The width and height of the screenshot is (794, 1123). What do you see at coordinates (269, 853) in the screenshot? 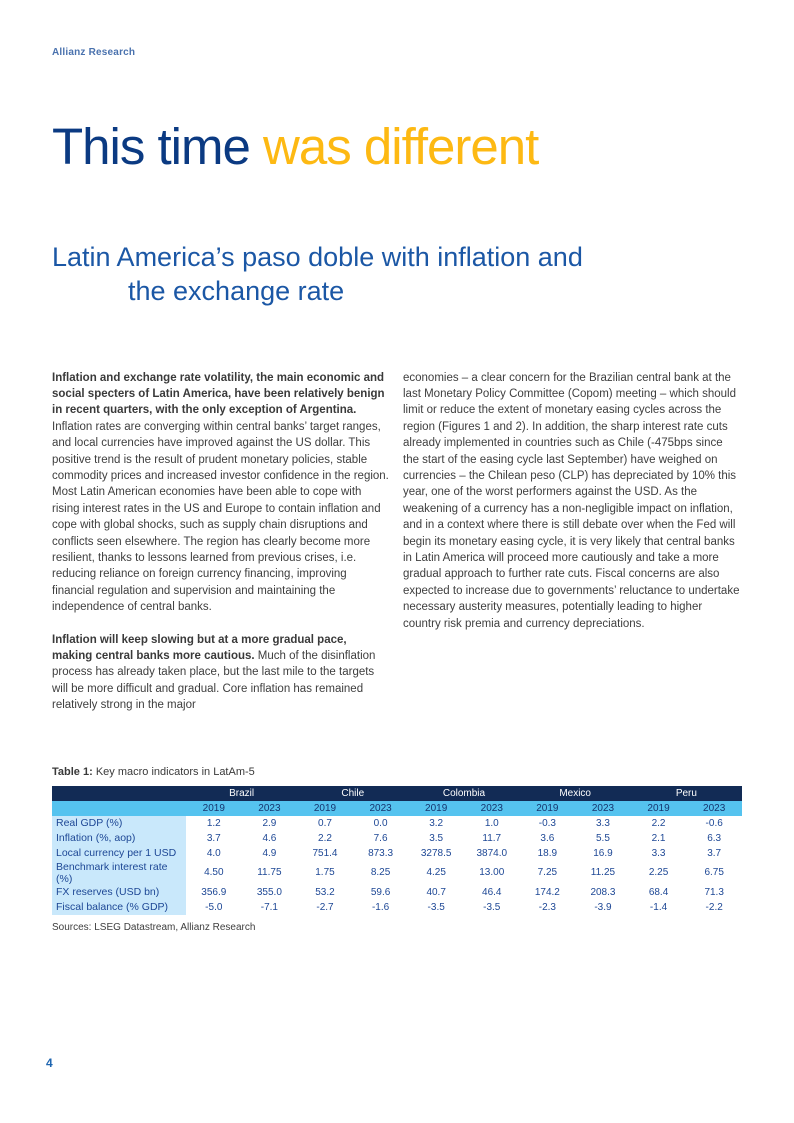
I see `table-cell: 4.9` at bounding box center [269, 853].